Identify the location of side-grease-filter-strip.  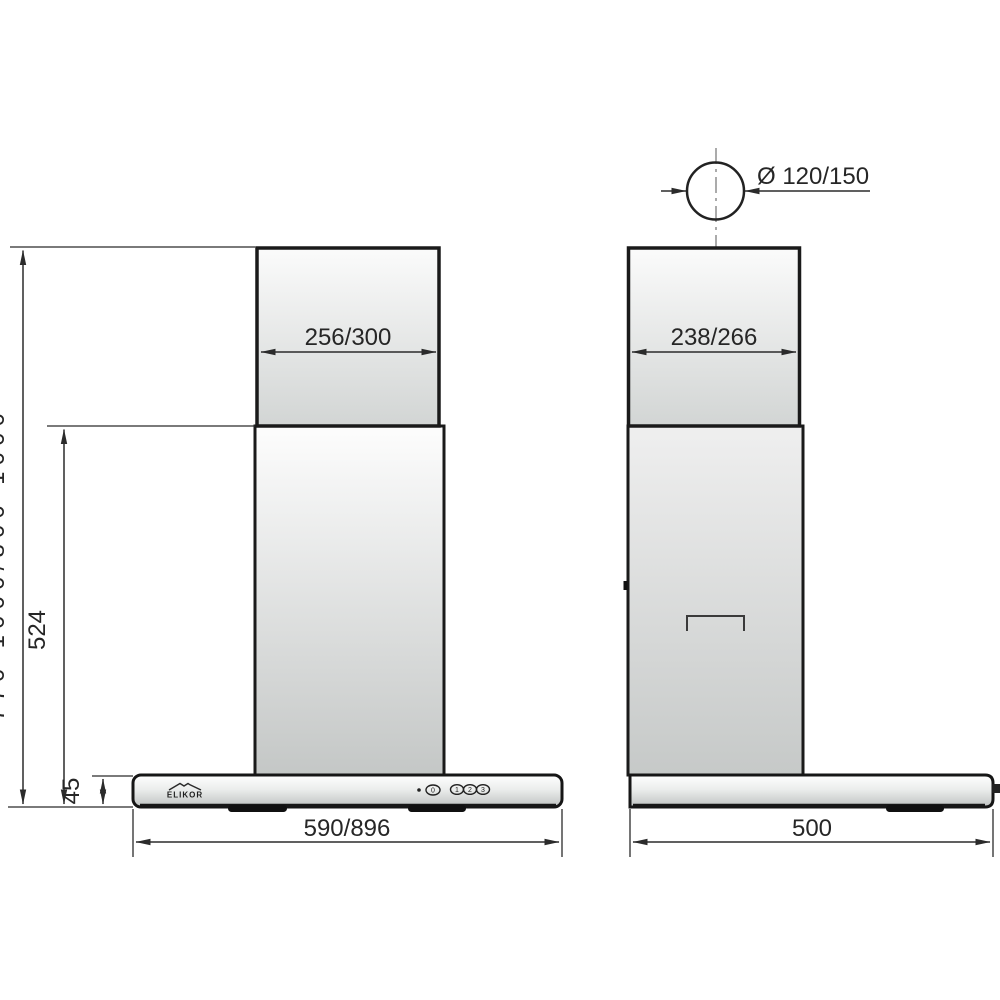
(915, 808).